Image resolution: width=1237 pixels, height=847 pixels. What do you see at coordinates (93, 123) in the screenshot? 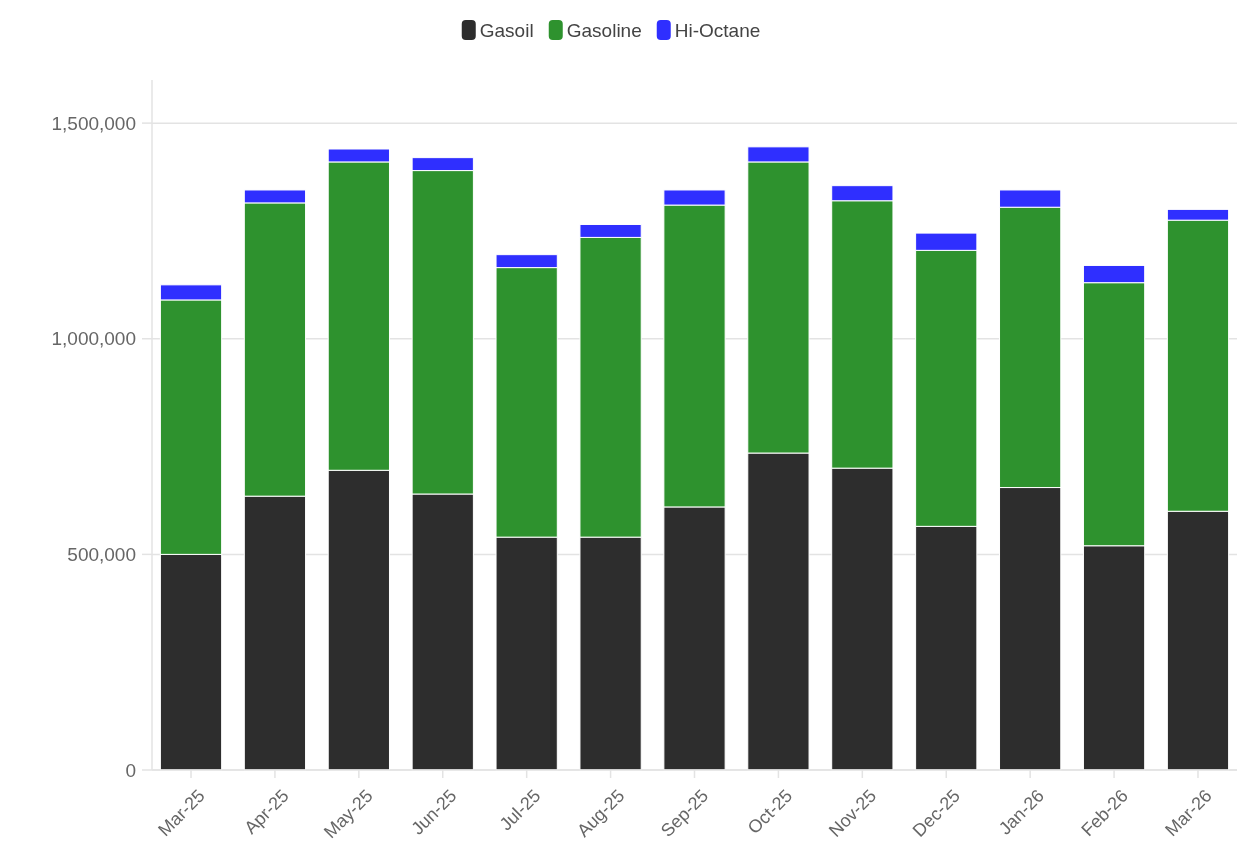
I see `y-tick-label: 1,500,000` at bounding box center [93, 123].